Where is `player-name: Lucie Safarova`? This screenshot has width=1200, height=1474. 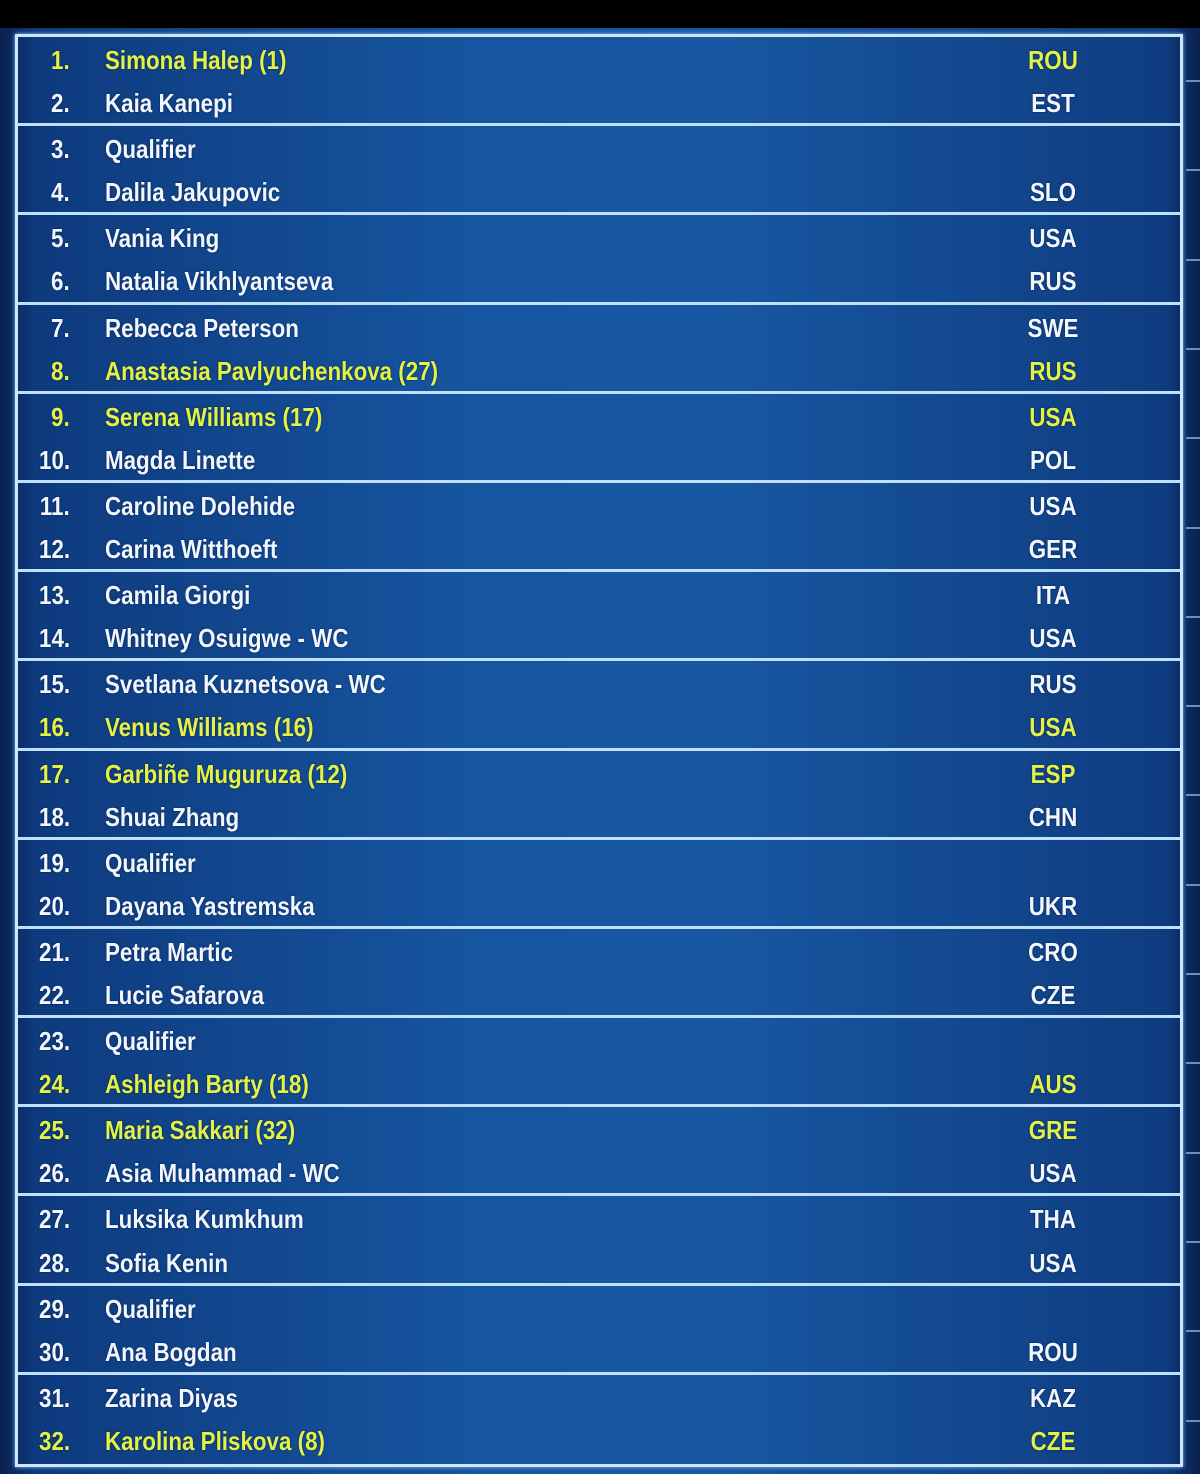 player-name: Lucie Safarova is located at coordinates (185, 994).